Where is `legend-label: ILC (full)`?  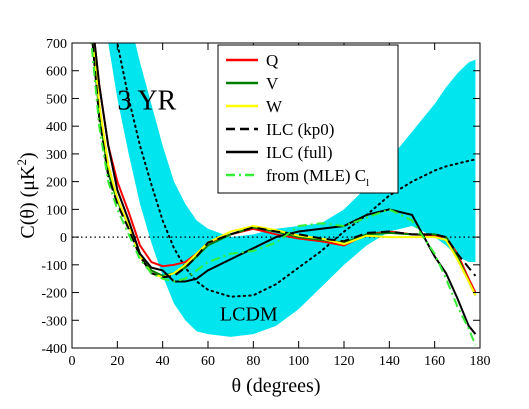
legend-label: ILC (full) is located at coordinates (299, 152).